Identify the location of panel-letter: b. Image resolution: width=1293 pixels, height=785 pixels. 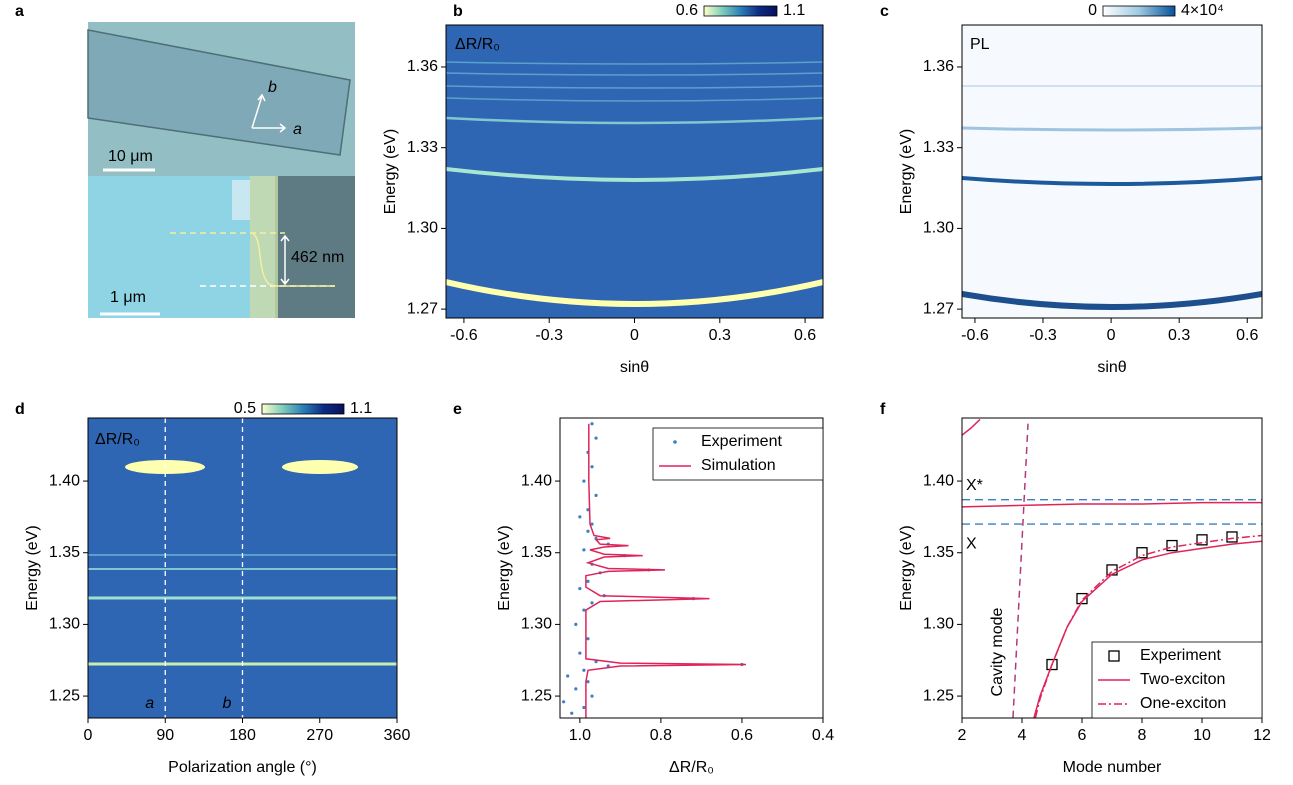
(458, 11).